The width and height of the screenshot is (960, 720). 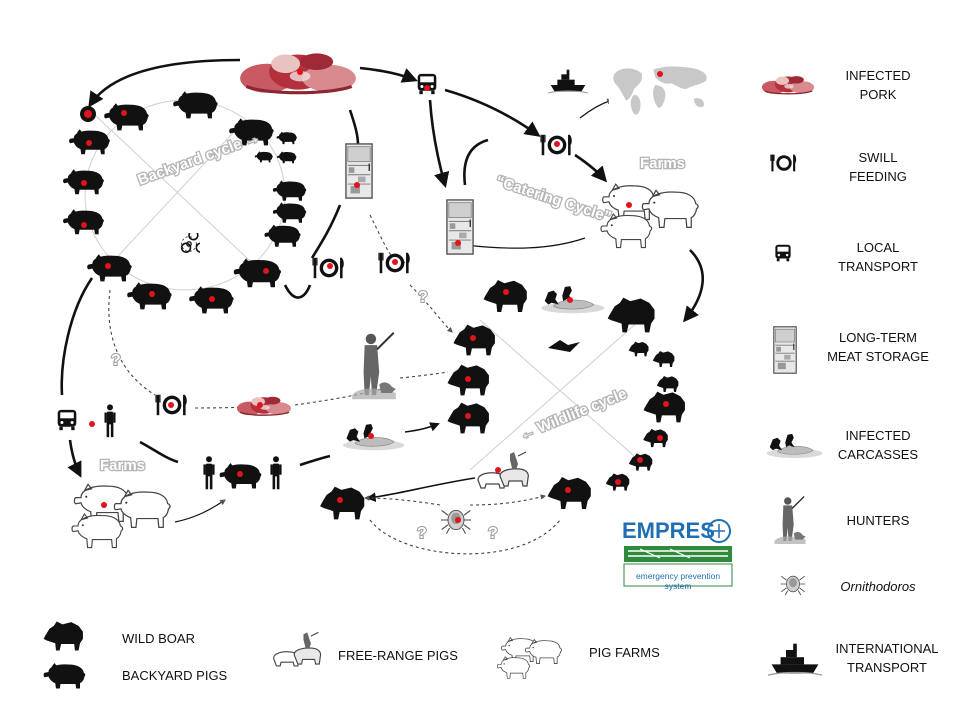 I want to click on bus-icon, so click(x=783, y=253).